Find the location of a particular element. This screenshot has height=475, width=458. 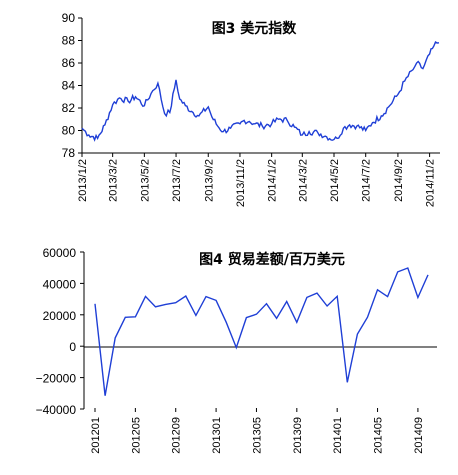

chart2-x-tick-label: 201405 is located at coordinates (379, 435).